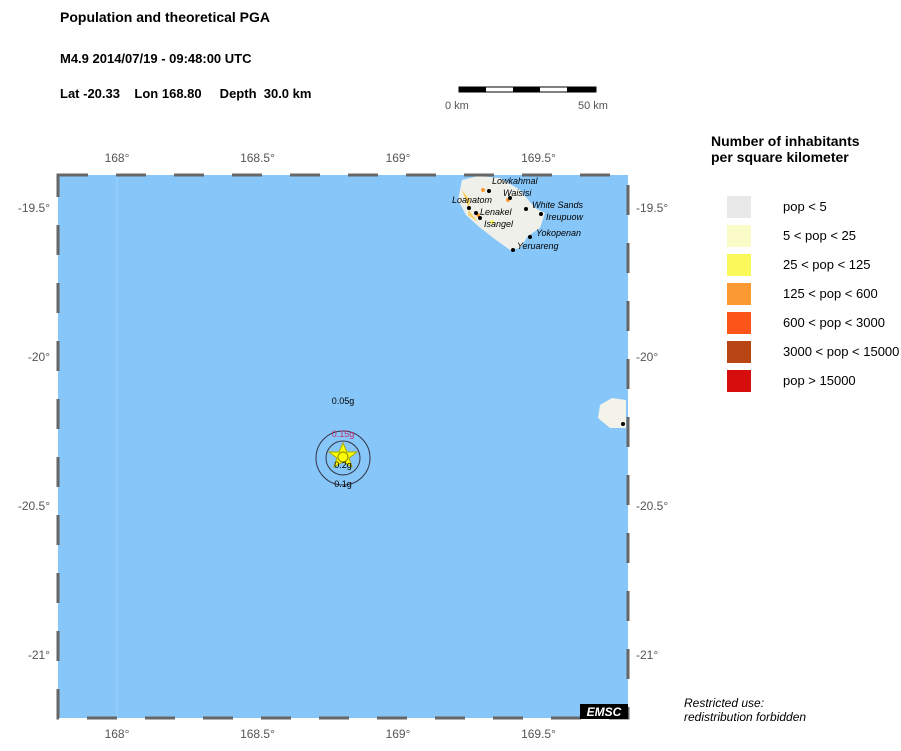 This screenshot has height=751, width=901. I want to click on scale-end: 50 km, so click(593, 106).